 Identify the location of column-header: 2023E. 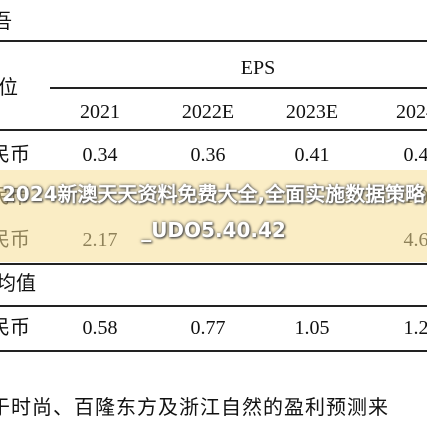
(312, 112).